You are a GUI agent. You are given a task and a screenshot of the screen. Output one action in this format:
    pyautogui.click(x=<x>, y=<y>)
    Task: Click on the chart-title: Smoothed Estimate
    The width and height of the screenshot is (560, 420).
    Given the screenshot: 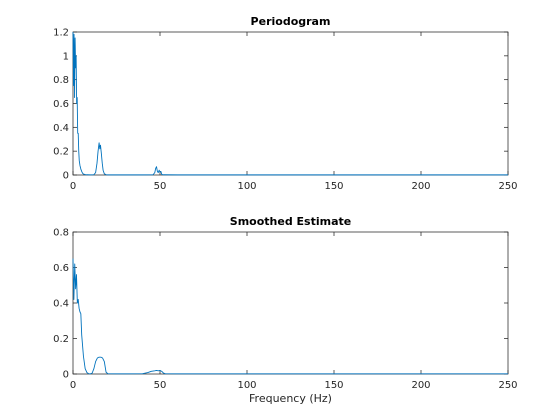 What is the action you would take?
    pyautogui.click(x=290, y=221)
    